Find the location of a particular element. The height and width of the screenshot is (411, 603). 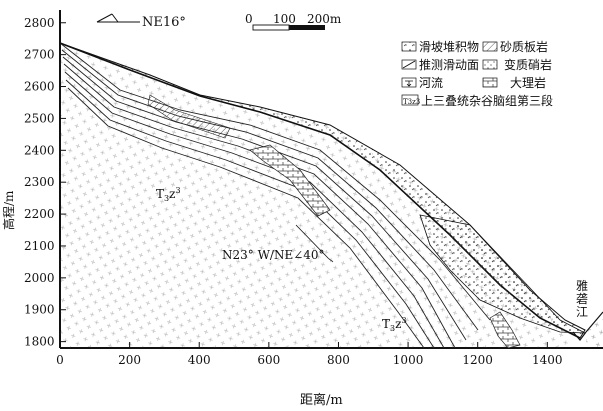

scale-t2: 200m is located at coordinates (324, 19).